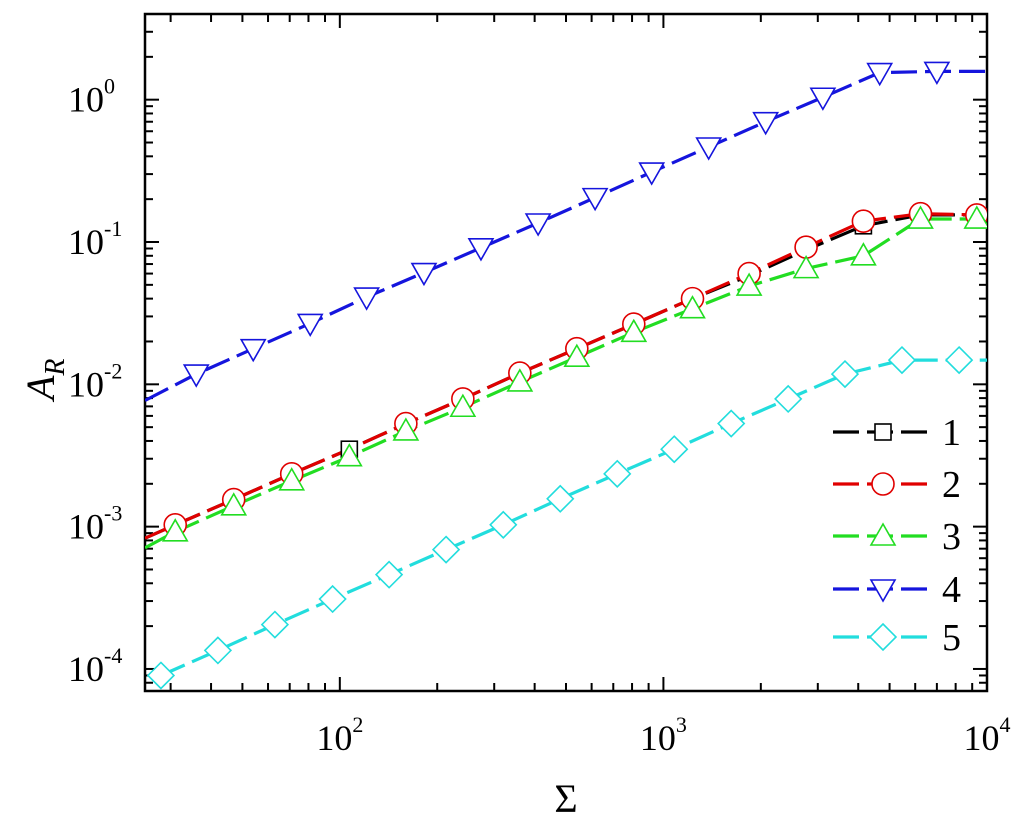 The width and height of the screenshot is (1024, 827). I want to click on x-tick-label: 10², so click(339, 735).